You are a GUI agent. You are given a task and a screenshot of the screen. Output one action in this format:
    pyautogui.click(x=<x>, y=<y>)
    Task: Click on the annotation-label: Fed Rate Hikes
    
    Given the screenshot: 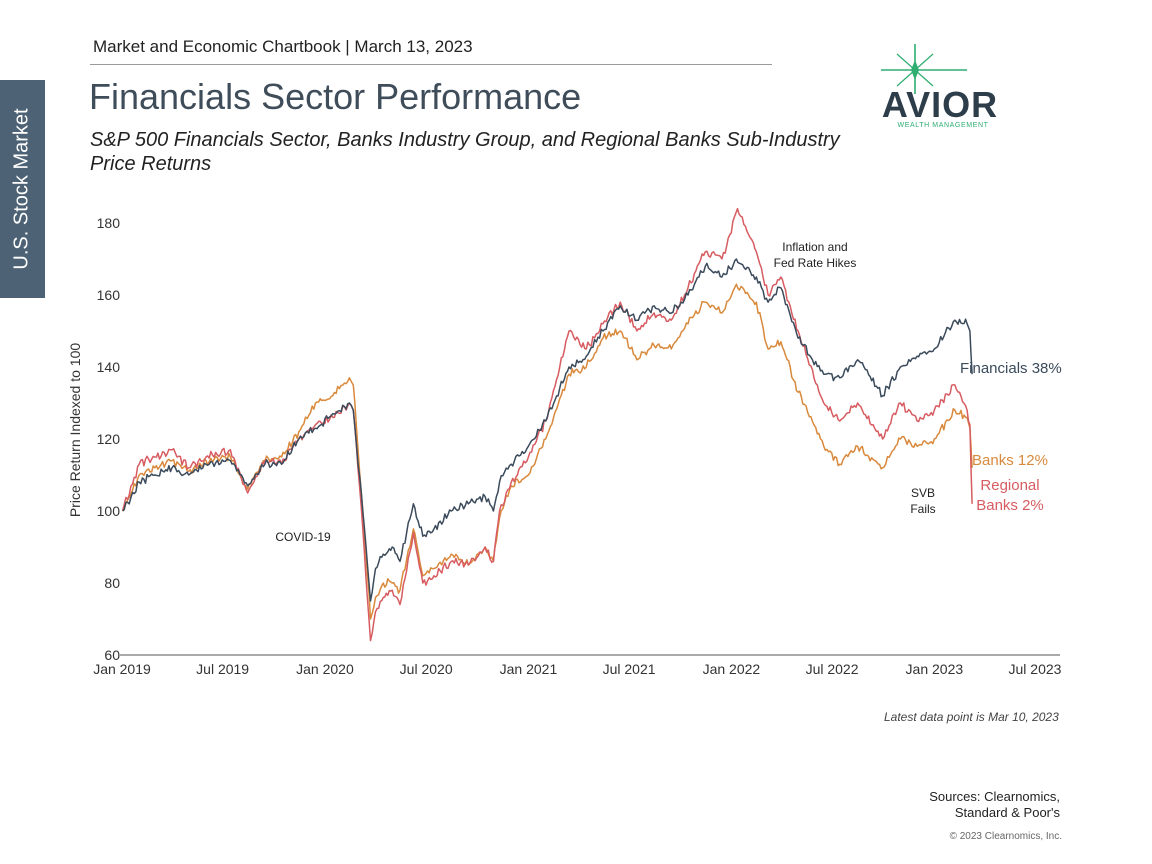 What is the action you would take?
    pyautogui.click(x=815, y=263)
    